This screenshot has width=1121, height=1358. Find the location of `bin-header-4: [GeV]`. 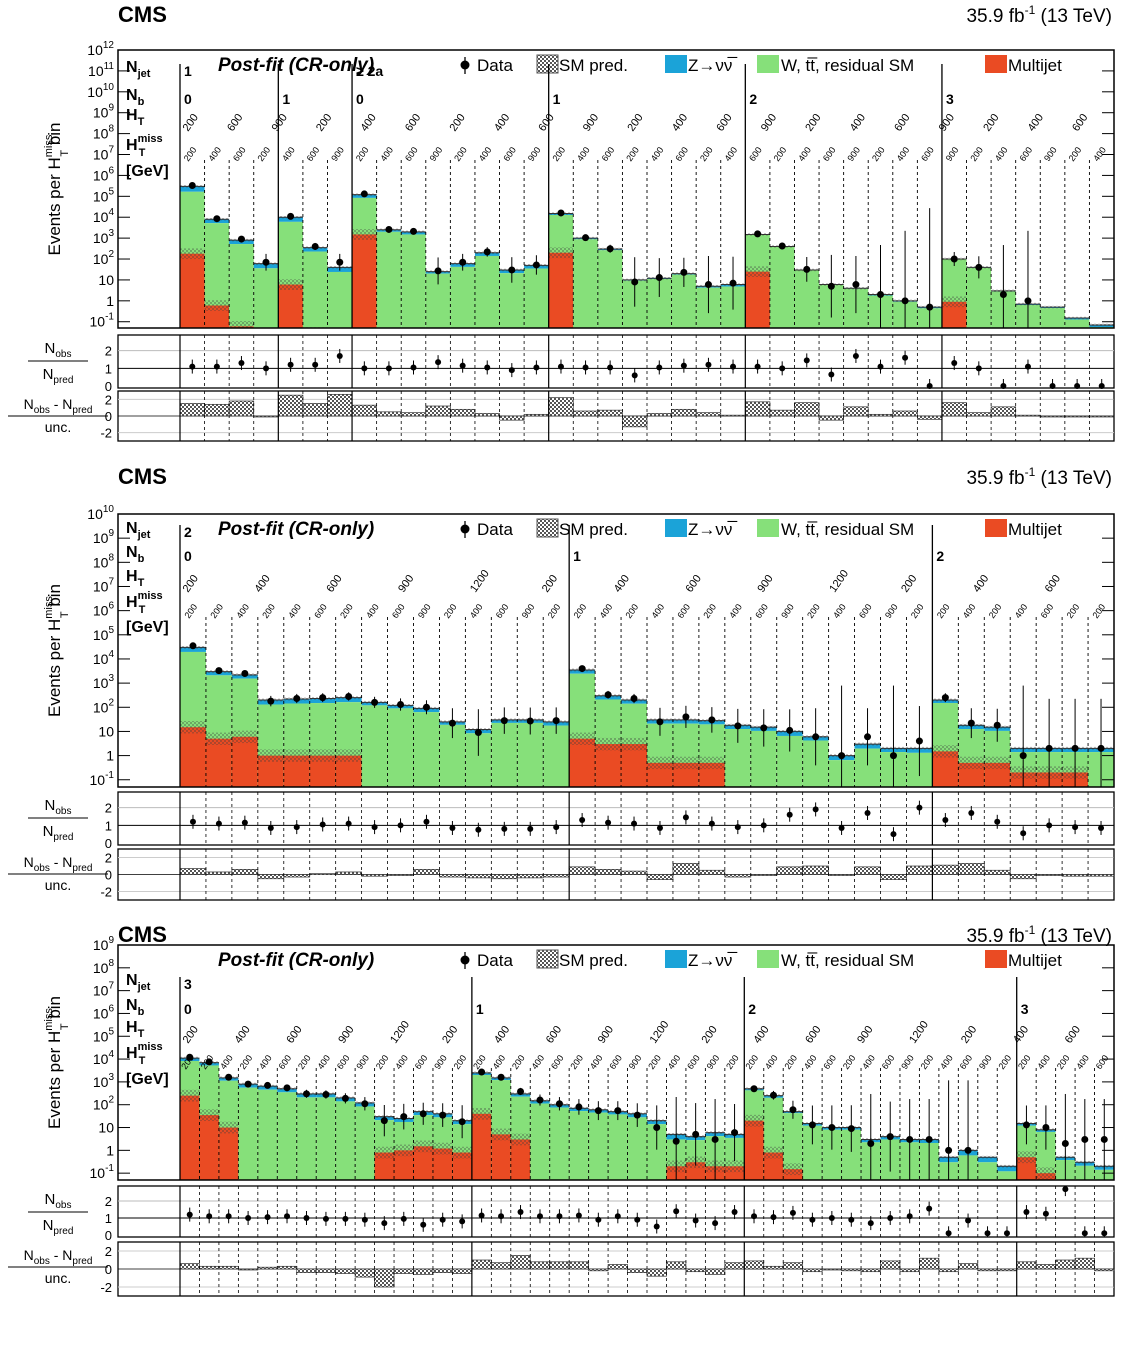

bin-header-4: [GeV] is located at coordinates (147, 1079).